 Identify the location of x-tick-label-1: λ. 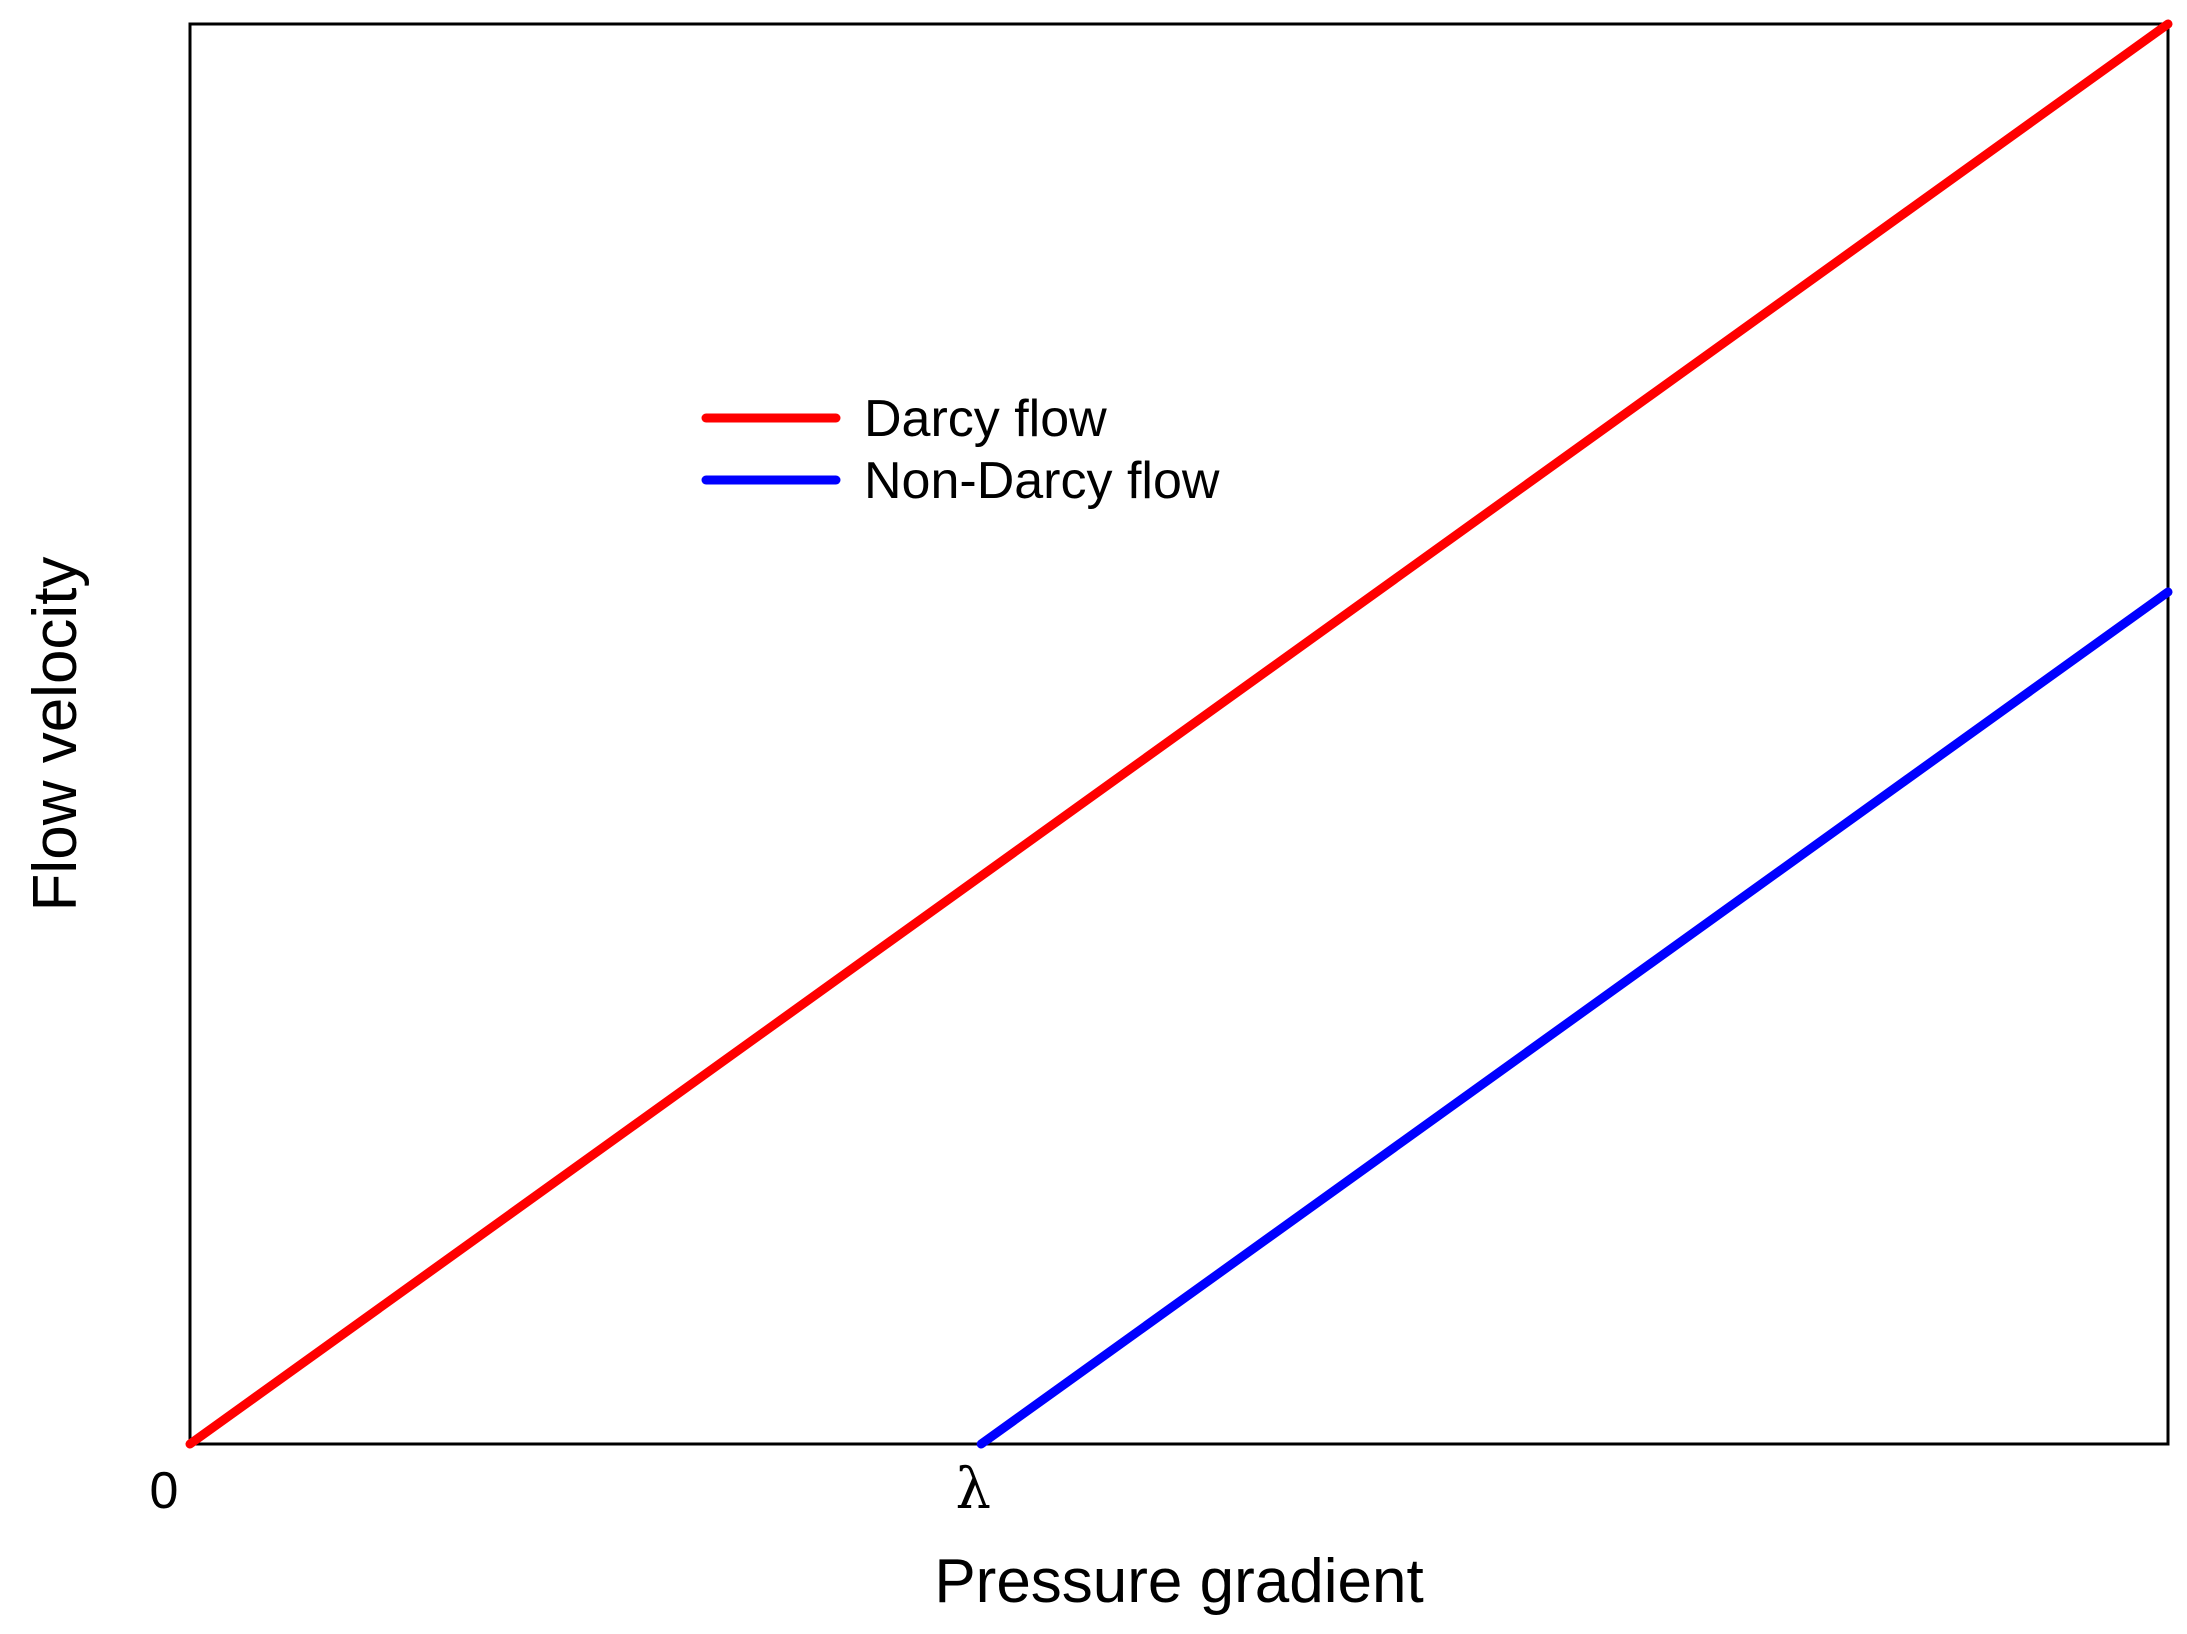
(973, 1489).